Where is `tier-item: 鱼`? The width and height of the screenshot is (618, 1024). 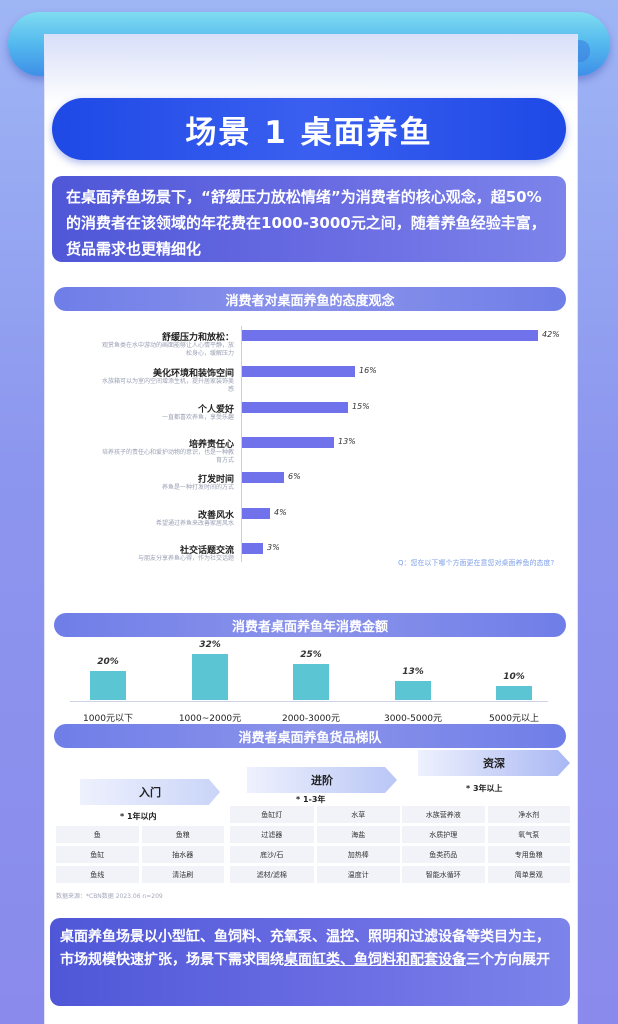 tier-item: 鱼 is located at coordinates (97, 834).